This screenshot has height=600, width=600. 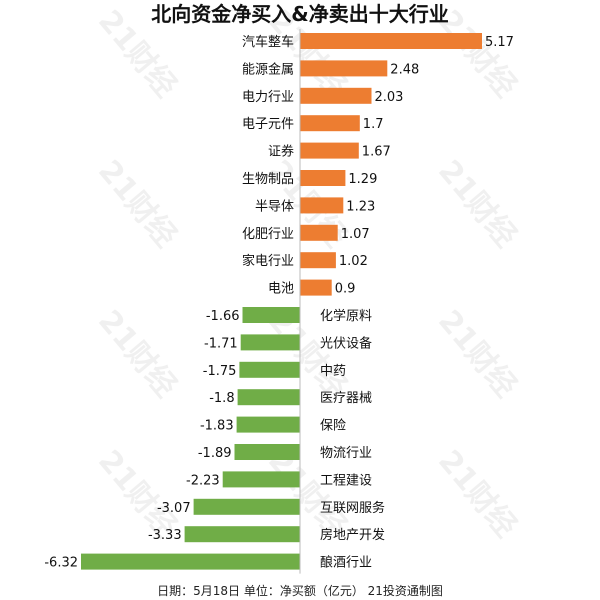 I want to click on value-label: -1.8, so click(x=221, y=398).